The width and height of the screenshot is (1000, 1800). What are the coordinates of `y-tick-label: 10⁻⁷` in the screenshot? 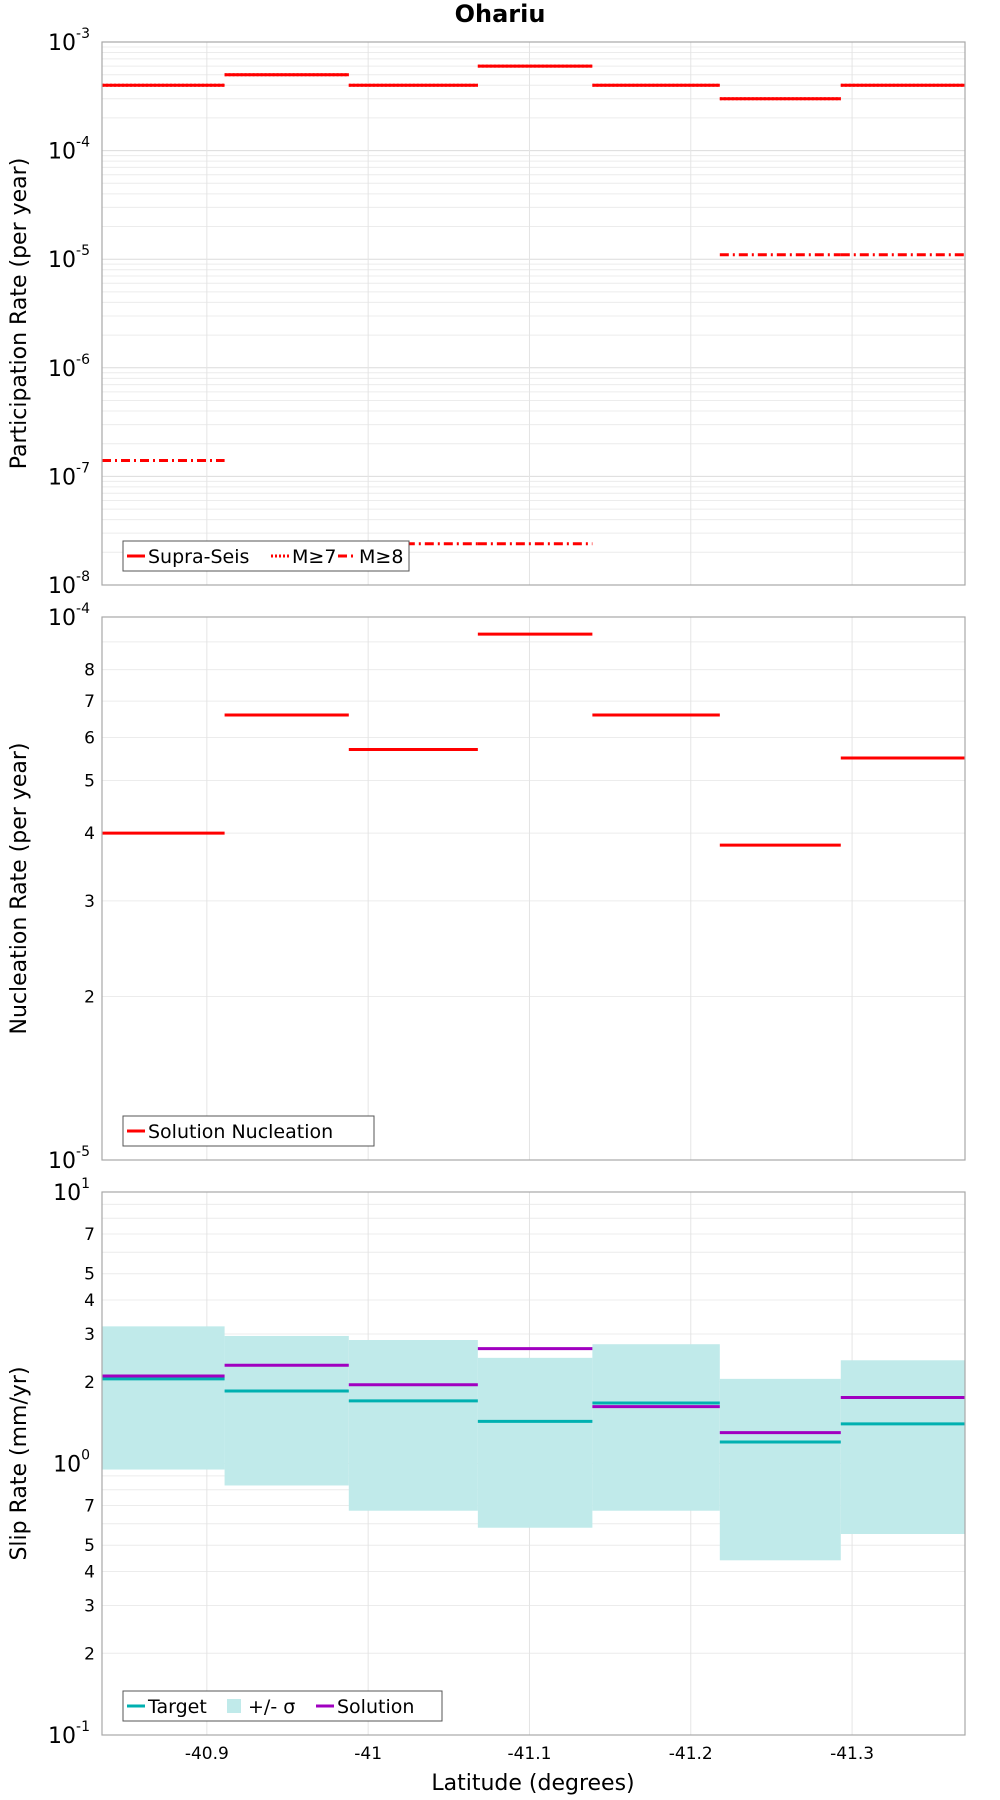 It's located at (69, 475).